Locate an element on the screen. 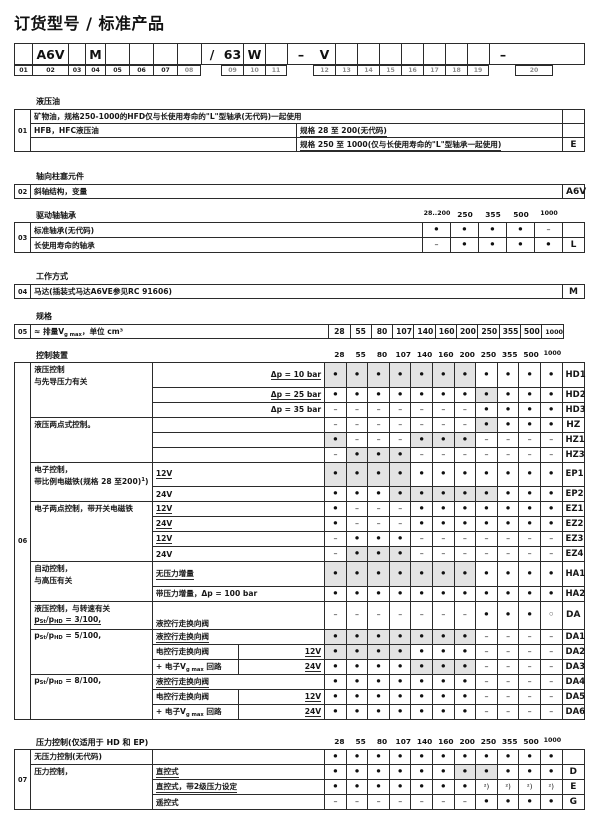 The image size is (600, 827). order-code-position-15: 15 is located at coordinates (390, 70).